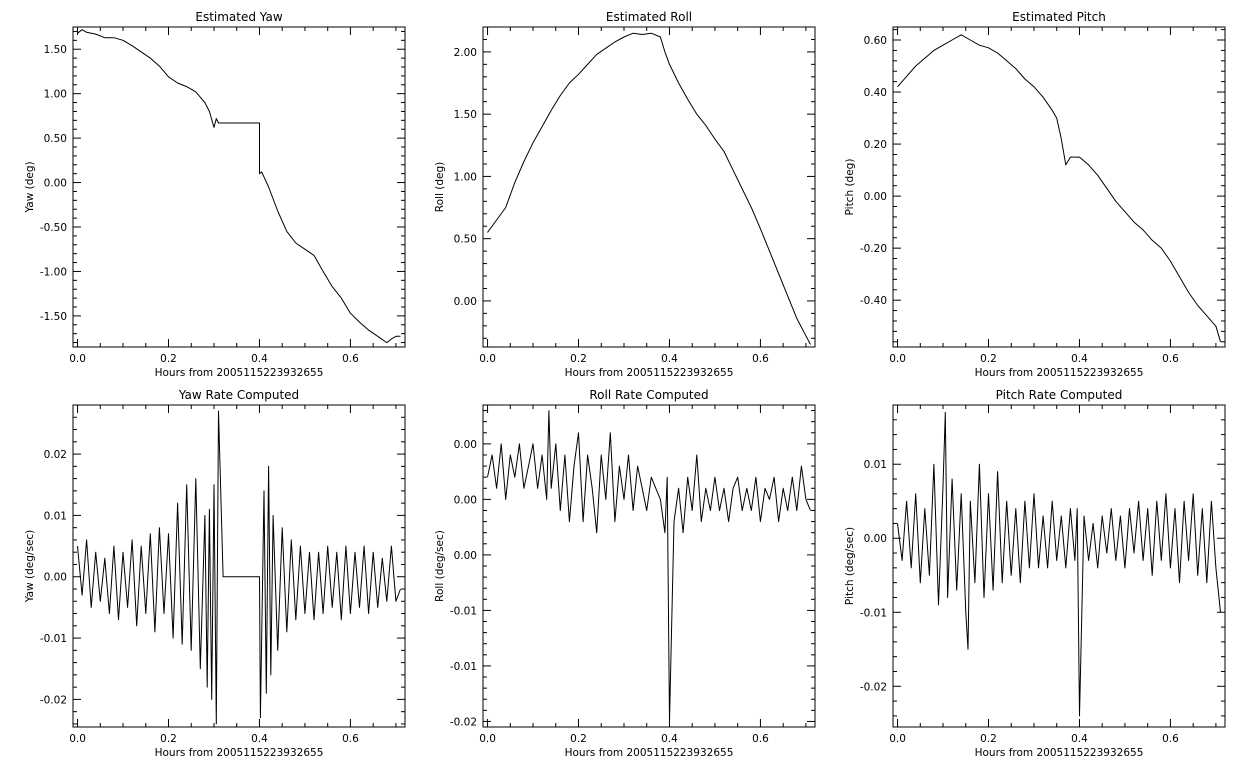  Describe the element at coordinates (440, 566) in the screenshot. I see `roll-rate-y-axis-label: Roll (deg/sec)` at that location.